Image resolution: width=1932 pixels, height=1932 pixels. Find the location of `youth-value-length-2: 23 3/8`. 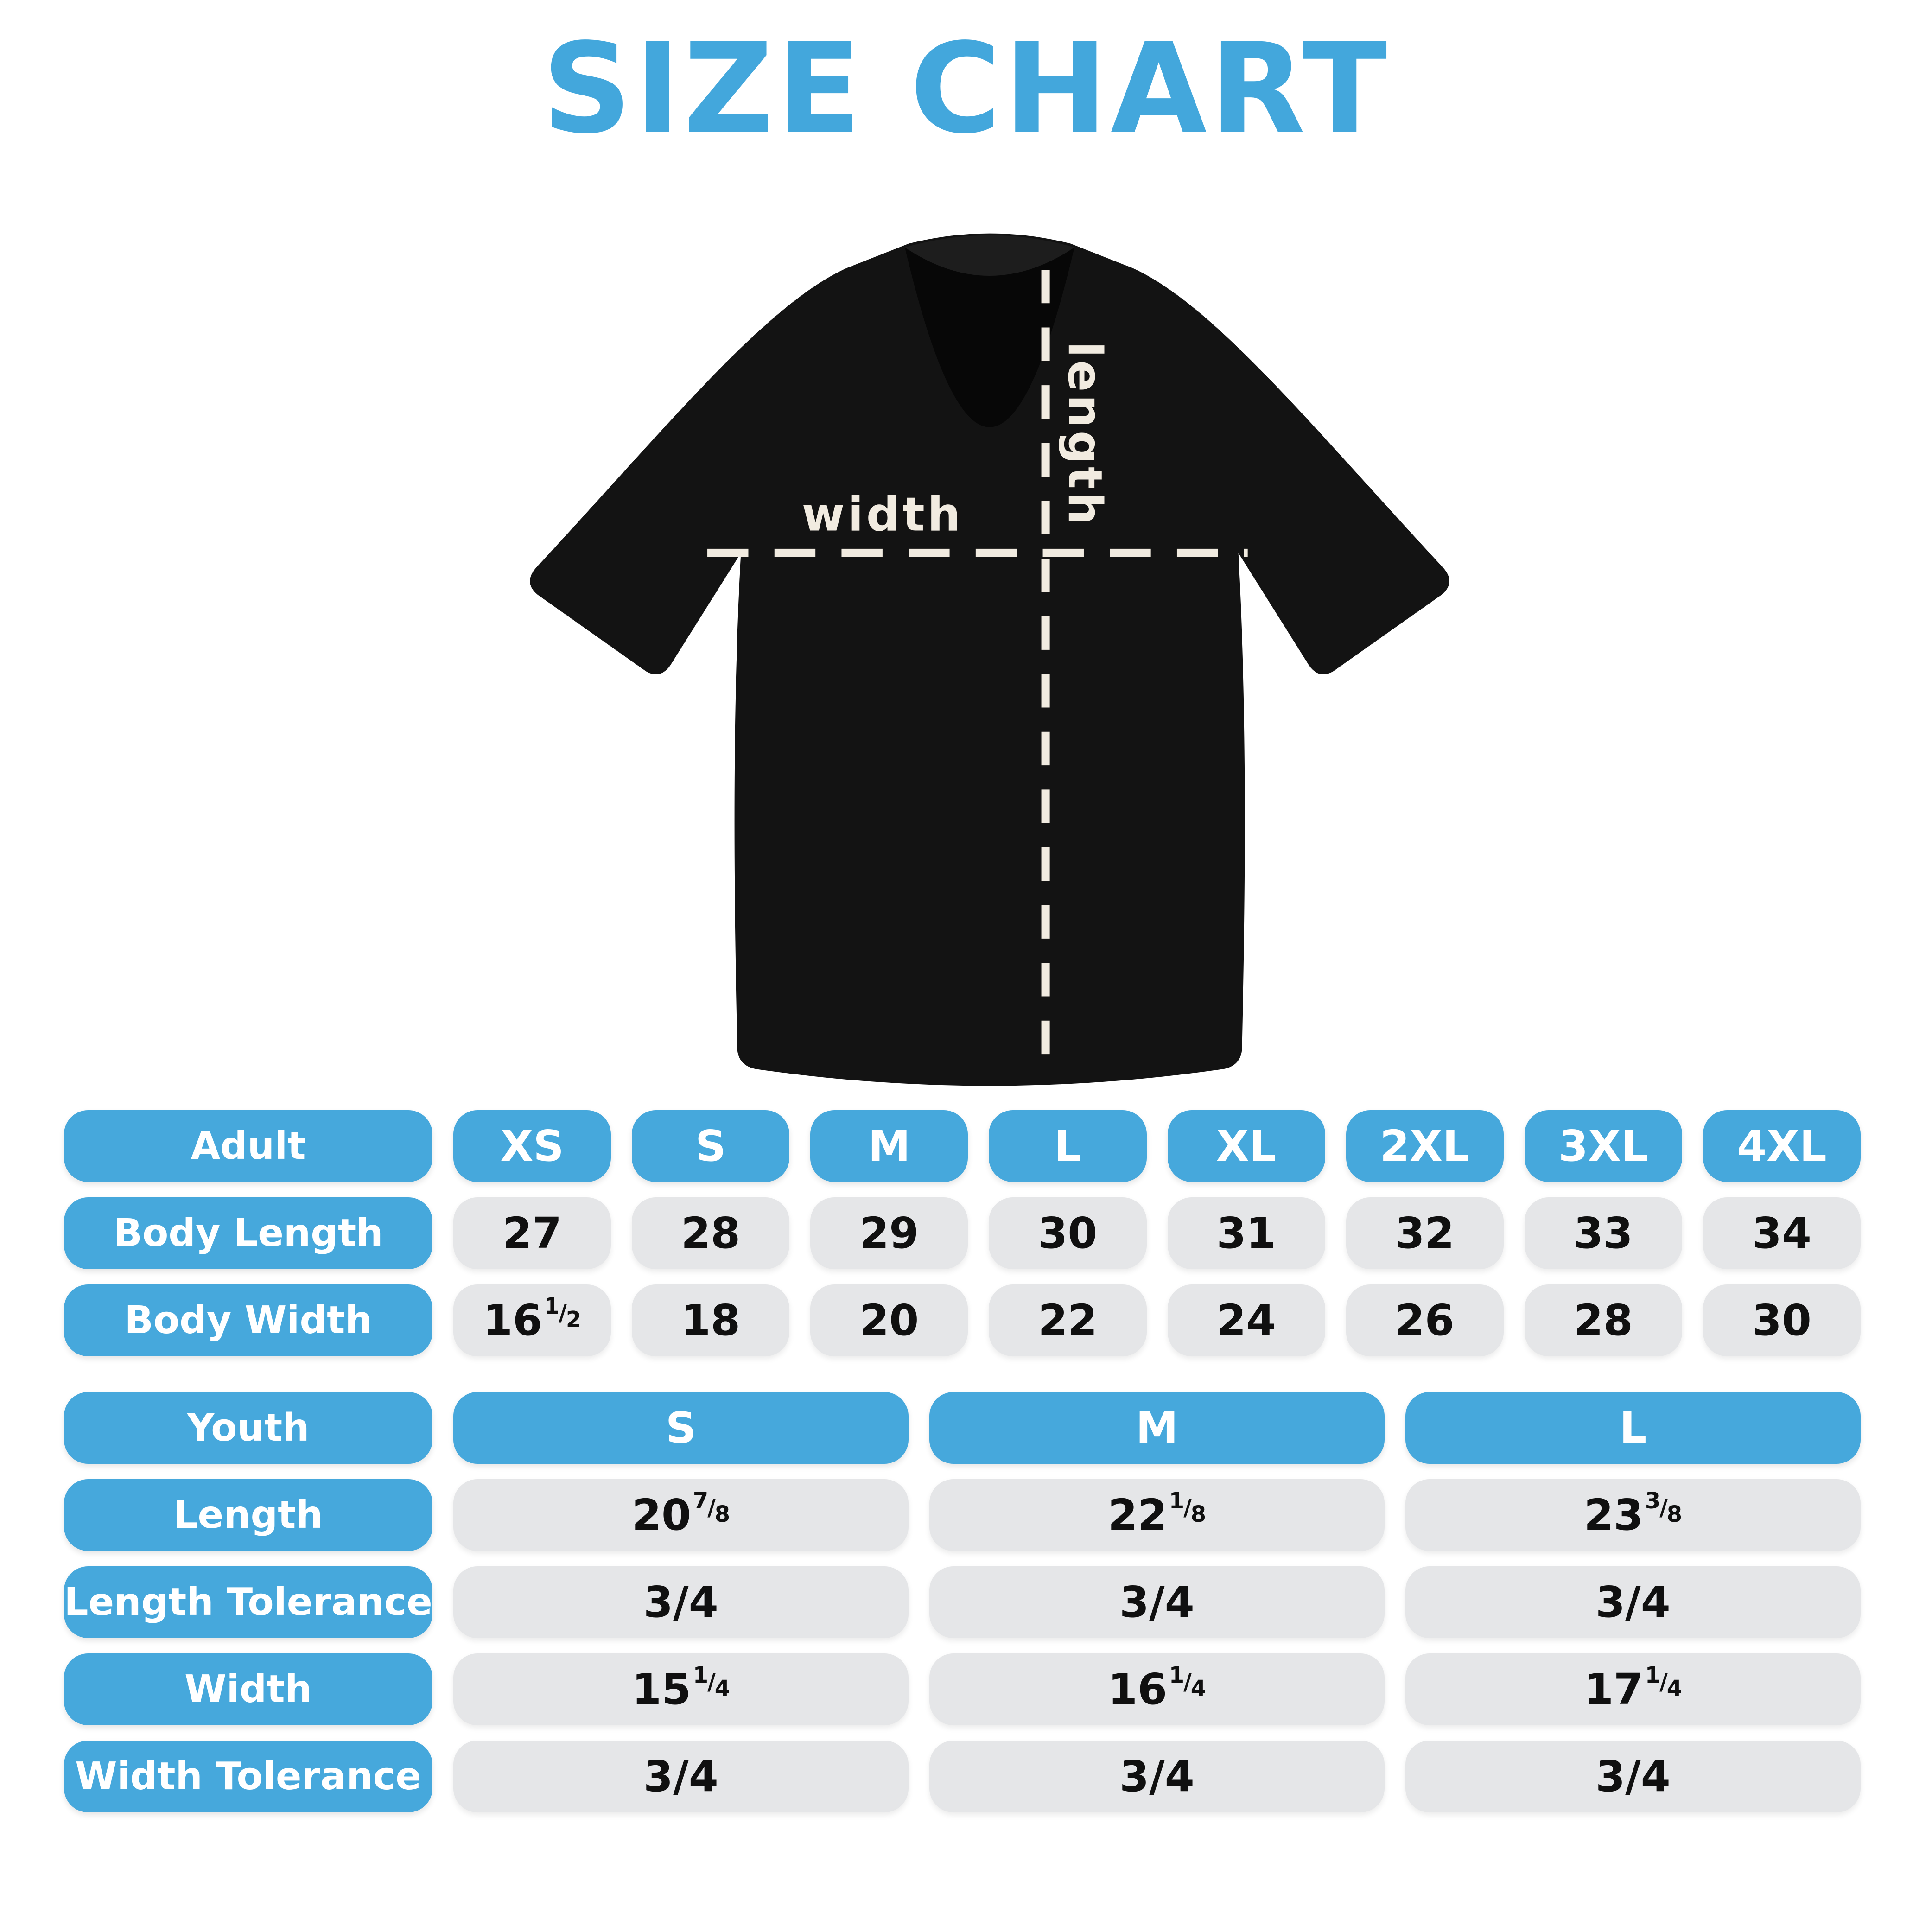

youth-value-length-2: 23 3/8 is located at coordinates (1633, 1515).